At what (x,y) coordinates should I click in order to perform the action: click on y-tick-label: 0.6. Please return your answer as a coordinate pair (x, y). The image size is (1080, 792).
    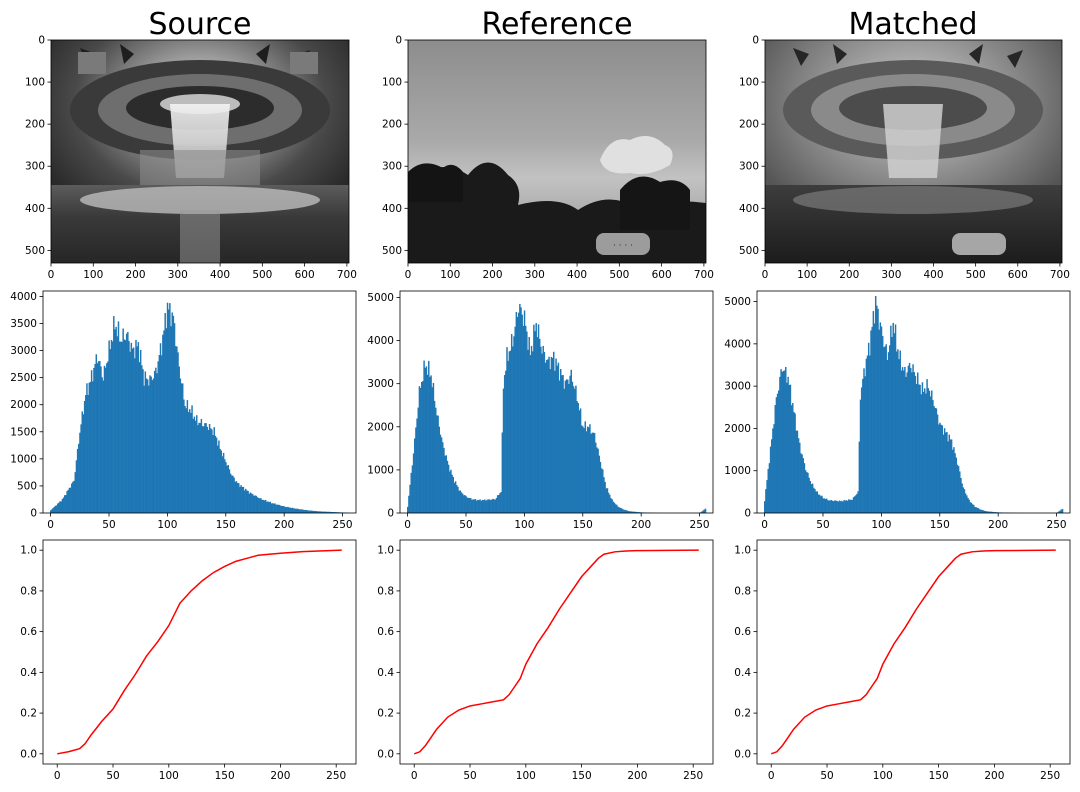
    Looking at the image, I should click on (28, 632).